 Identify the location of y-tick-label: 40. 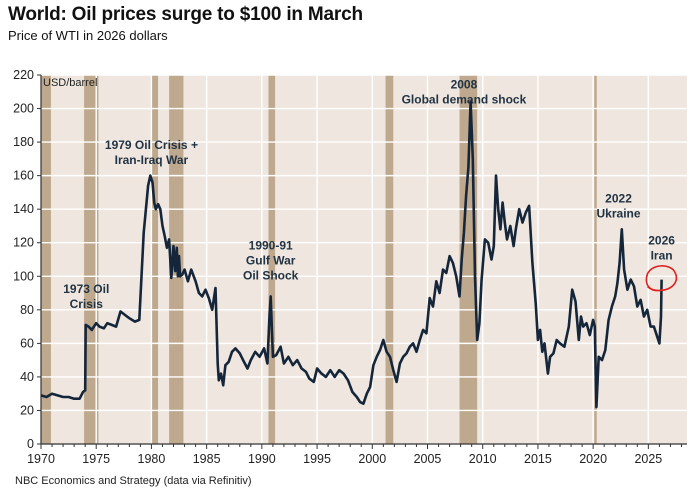
(27, 377).